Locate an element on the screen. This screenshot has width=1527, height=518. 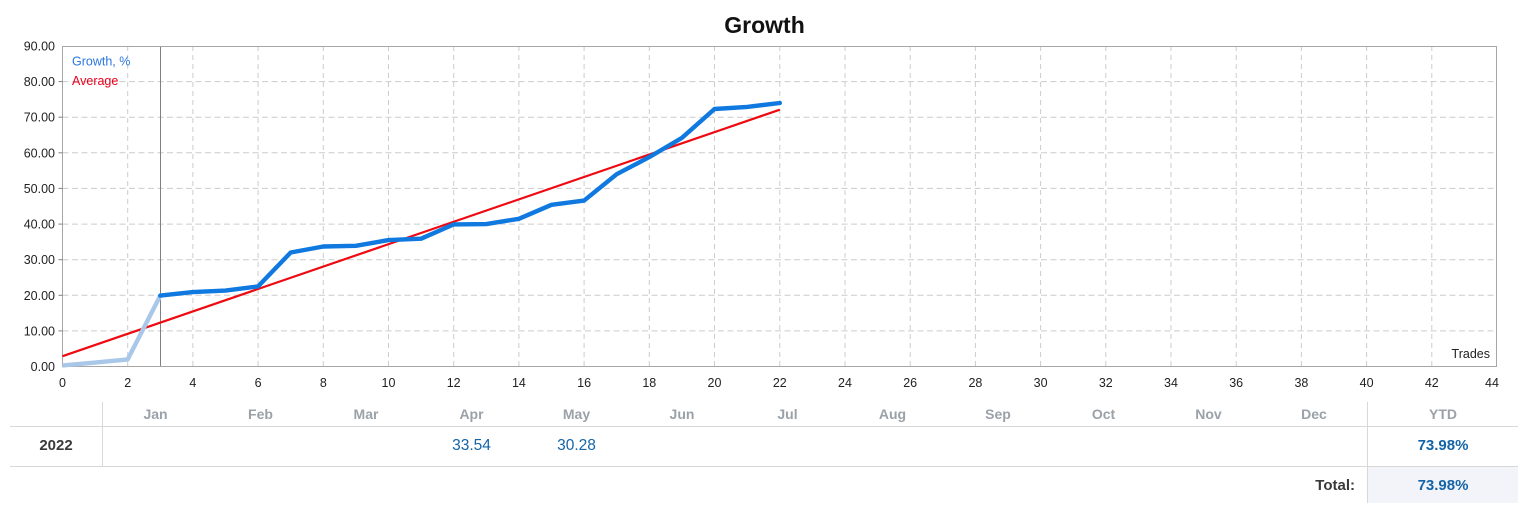
svg-text: 80.00 is located at coordinates (39, 82).